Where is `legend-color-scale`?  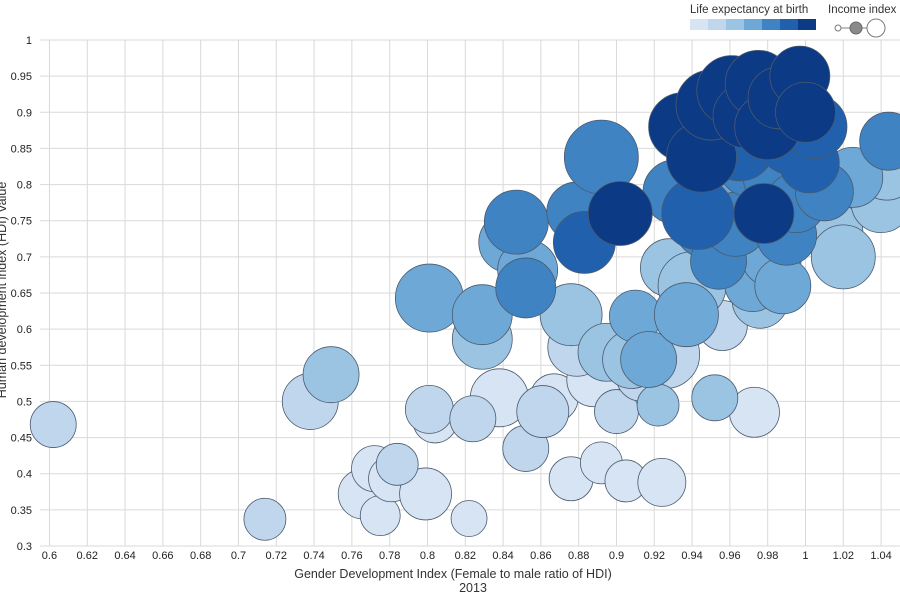 legend-color-scale is located at coordinates (753, 24).